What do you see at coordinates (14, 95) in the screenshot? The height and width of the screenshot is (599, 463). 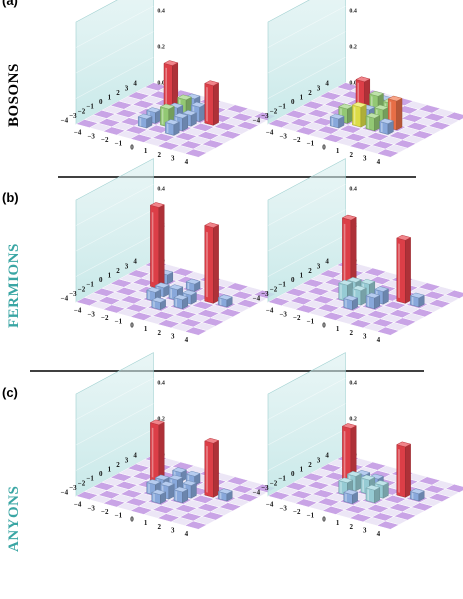 I see `row-label-bosons: BOSONS` at bounding box center [14, 95].